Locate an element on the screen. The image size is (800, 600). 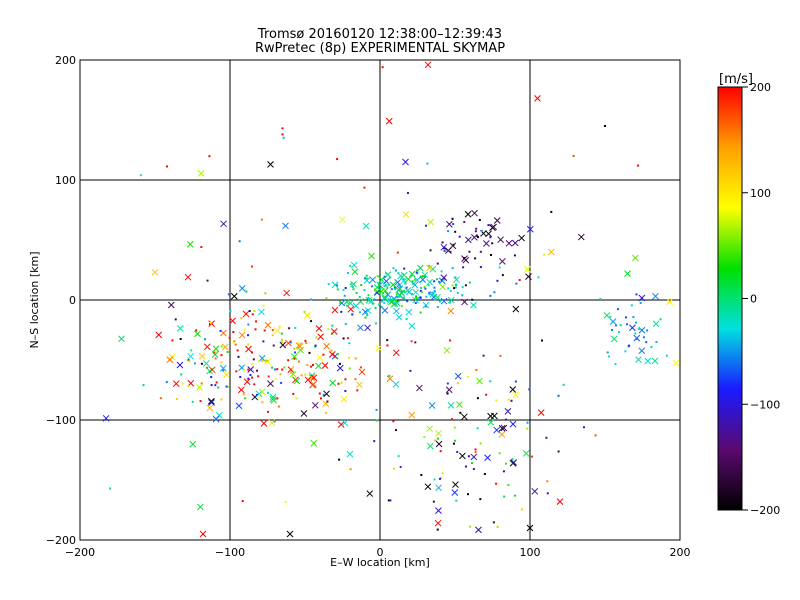
y-tick-label: 100 is located at coordinates (65, 180).